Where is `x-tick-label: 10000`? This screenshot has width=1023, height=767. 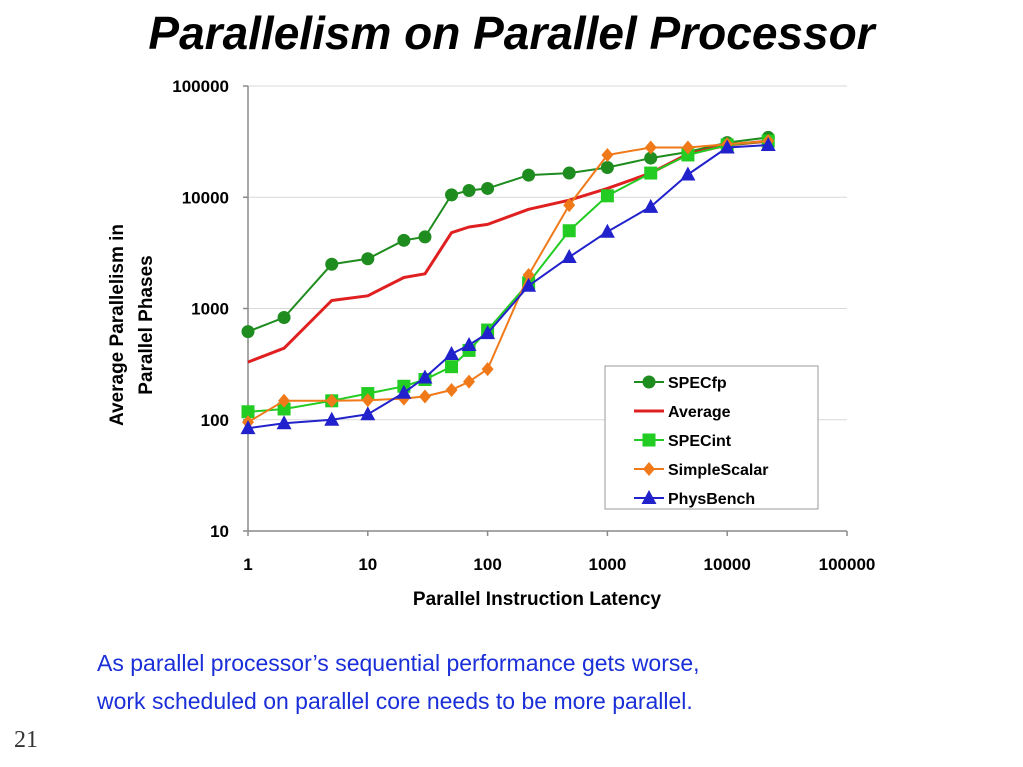
x-tick-label: 10000 is located at coordinates (727, 564).